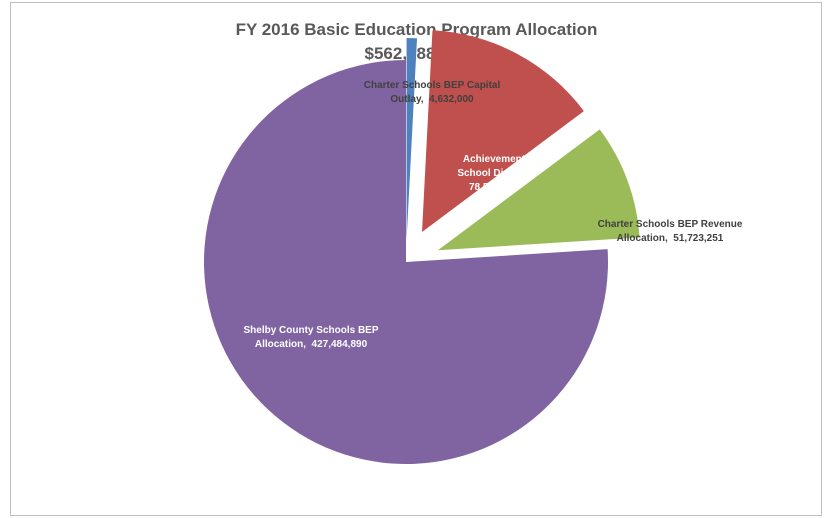  Describe the element at coordinates (412, 139) in the screenshot. I see `slice-charter-capital-outlay` at that location.